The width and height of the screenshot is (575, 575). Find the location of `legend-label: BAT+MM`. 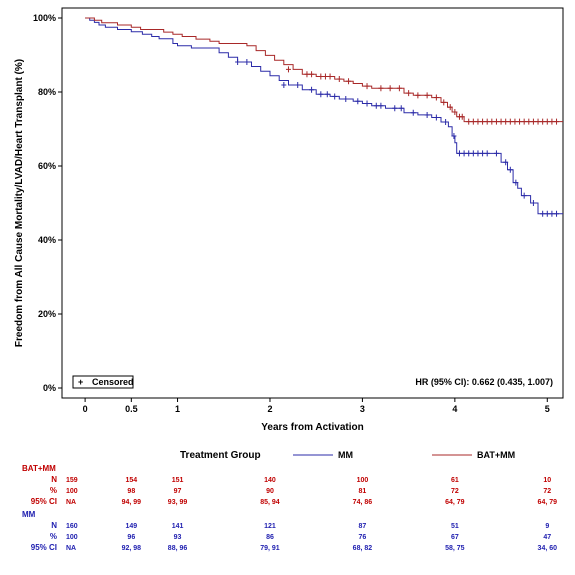

legend-label: BAT+MM is located at coordinates (496, 455).